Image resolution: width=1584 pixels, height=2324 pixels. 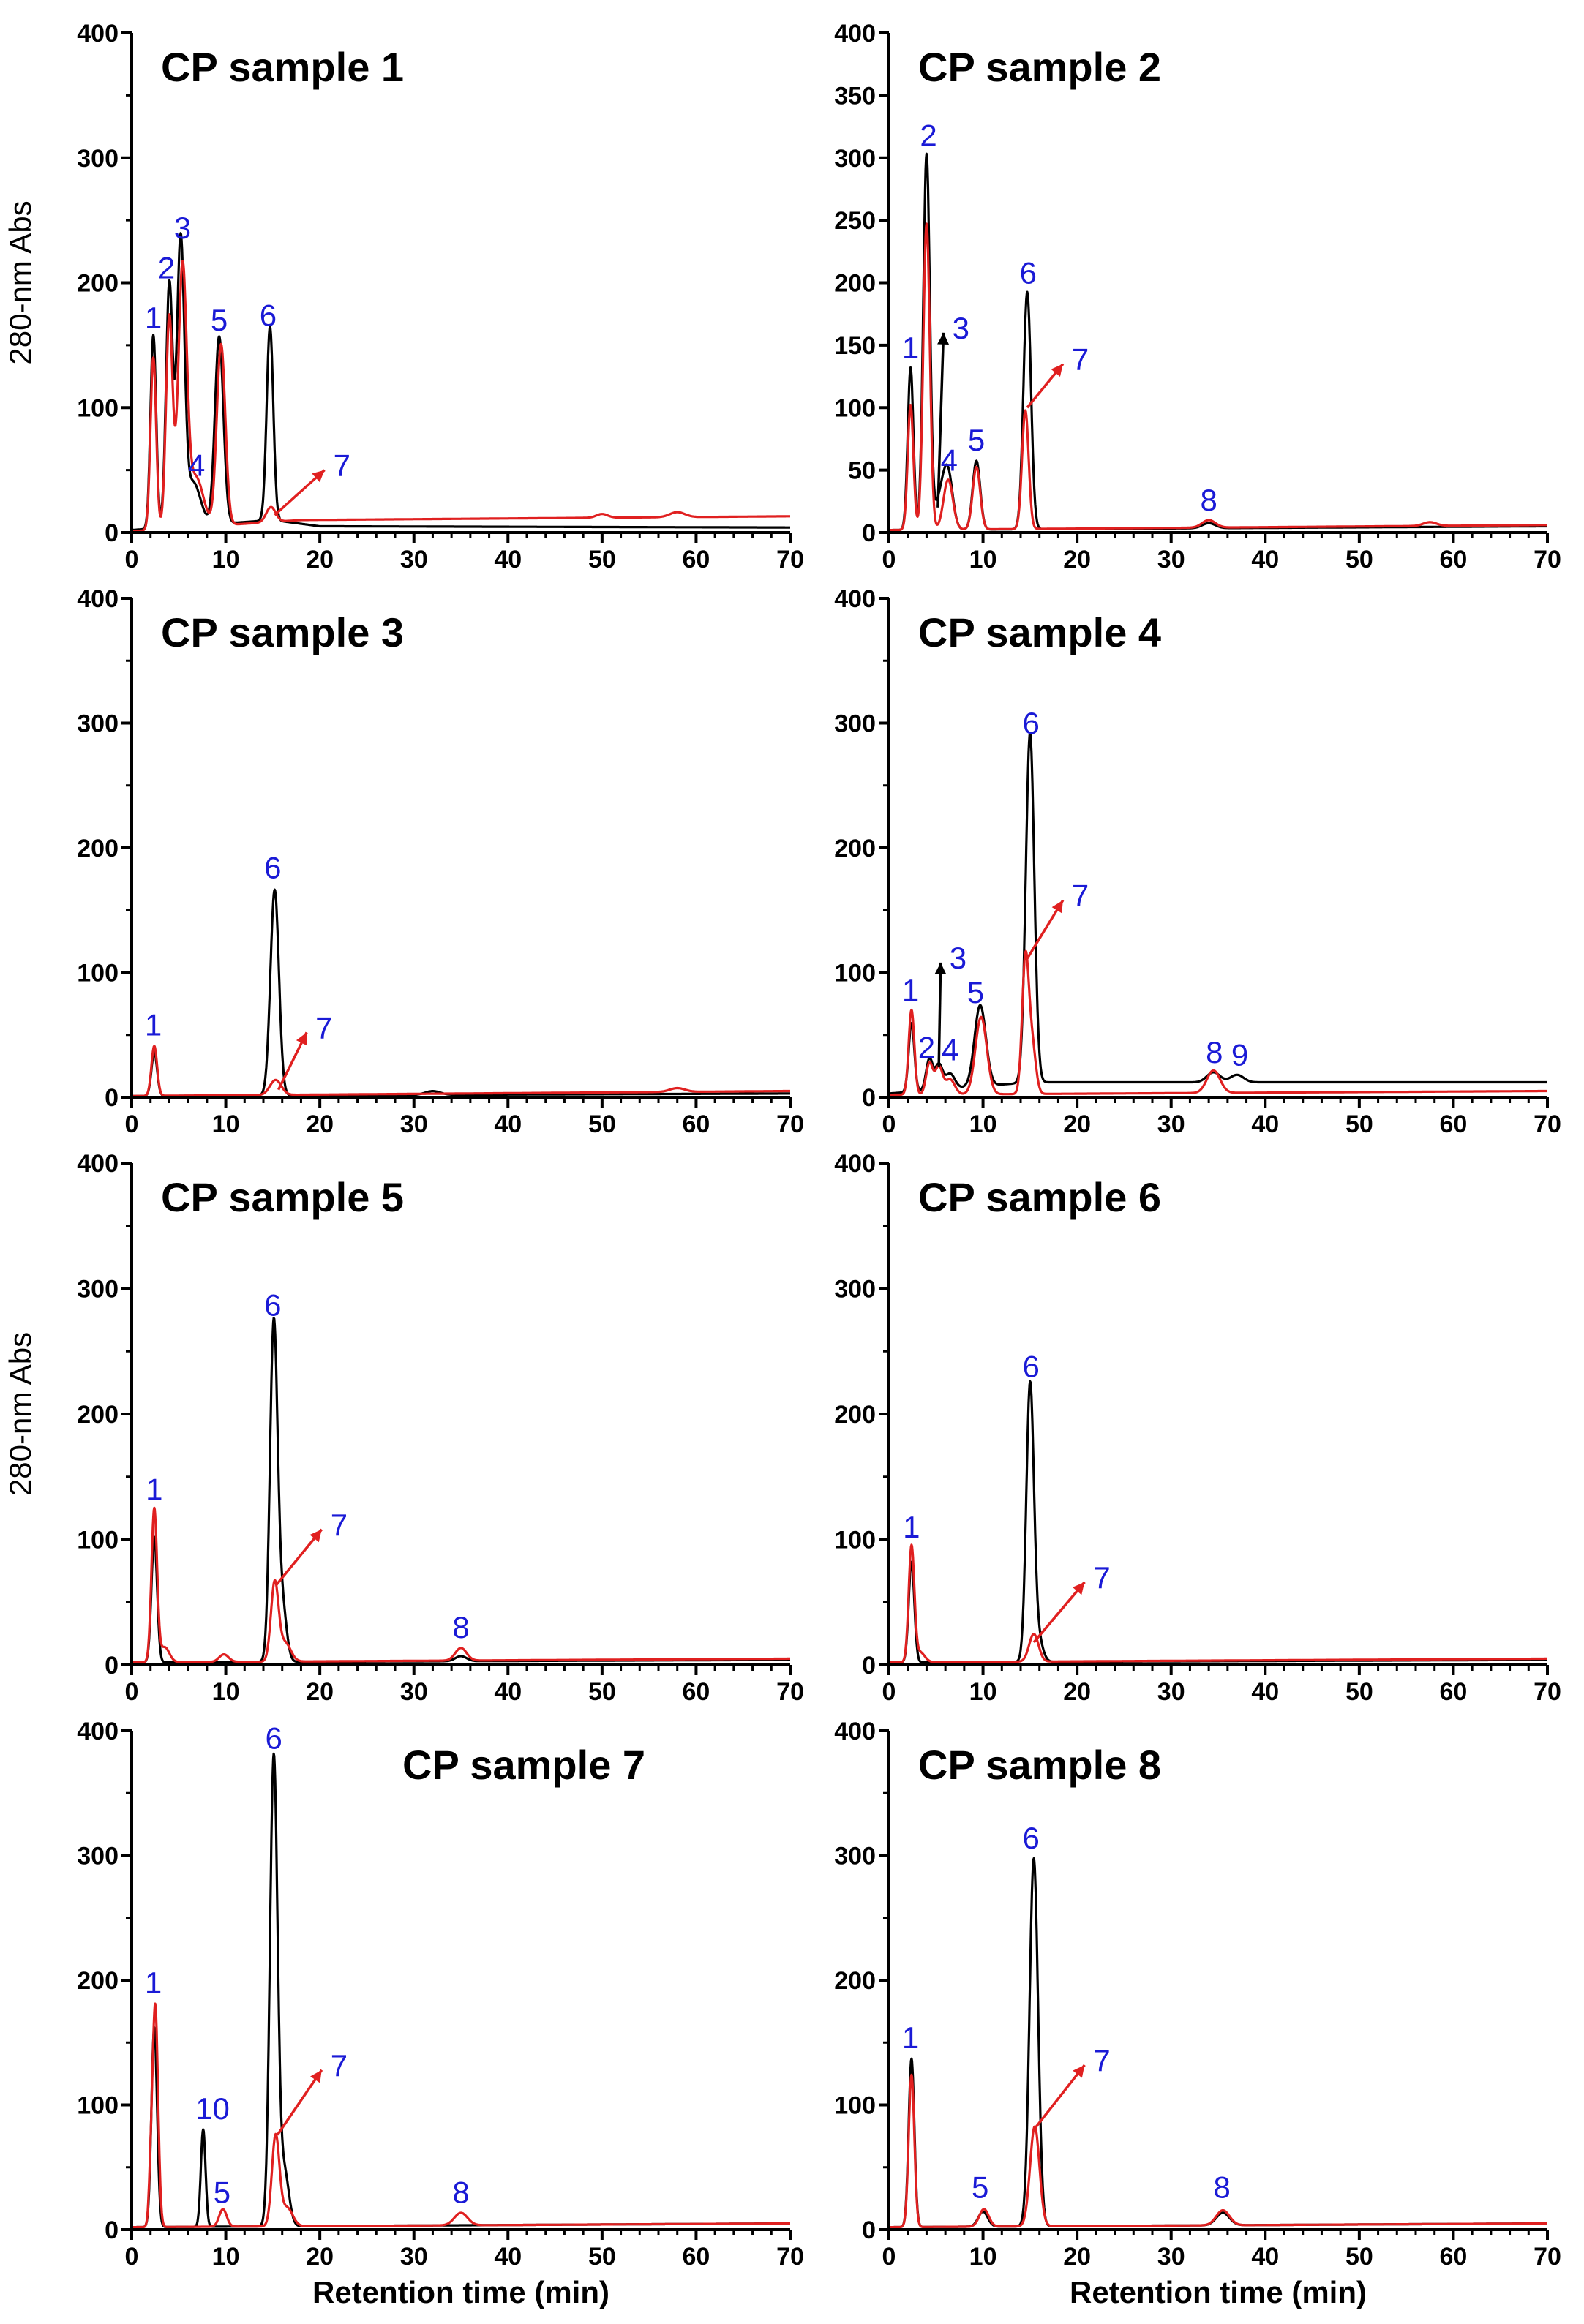 I want to click on chart-title: CP sample 4, so click(x=1039, y=632).